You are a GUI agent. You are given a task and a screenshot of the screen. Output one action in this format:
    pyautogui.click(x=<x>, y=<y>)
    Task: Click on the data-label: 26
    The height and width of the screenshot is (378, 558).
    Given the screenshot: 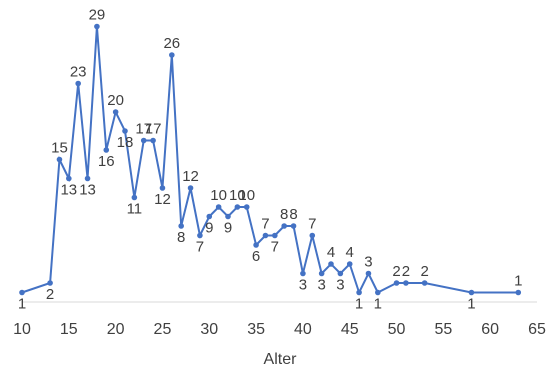 What is the action you would take?
    pyautogui.click(x=171, y=43)
    